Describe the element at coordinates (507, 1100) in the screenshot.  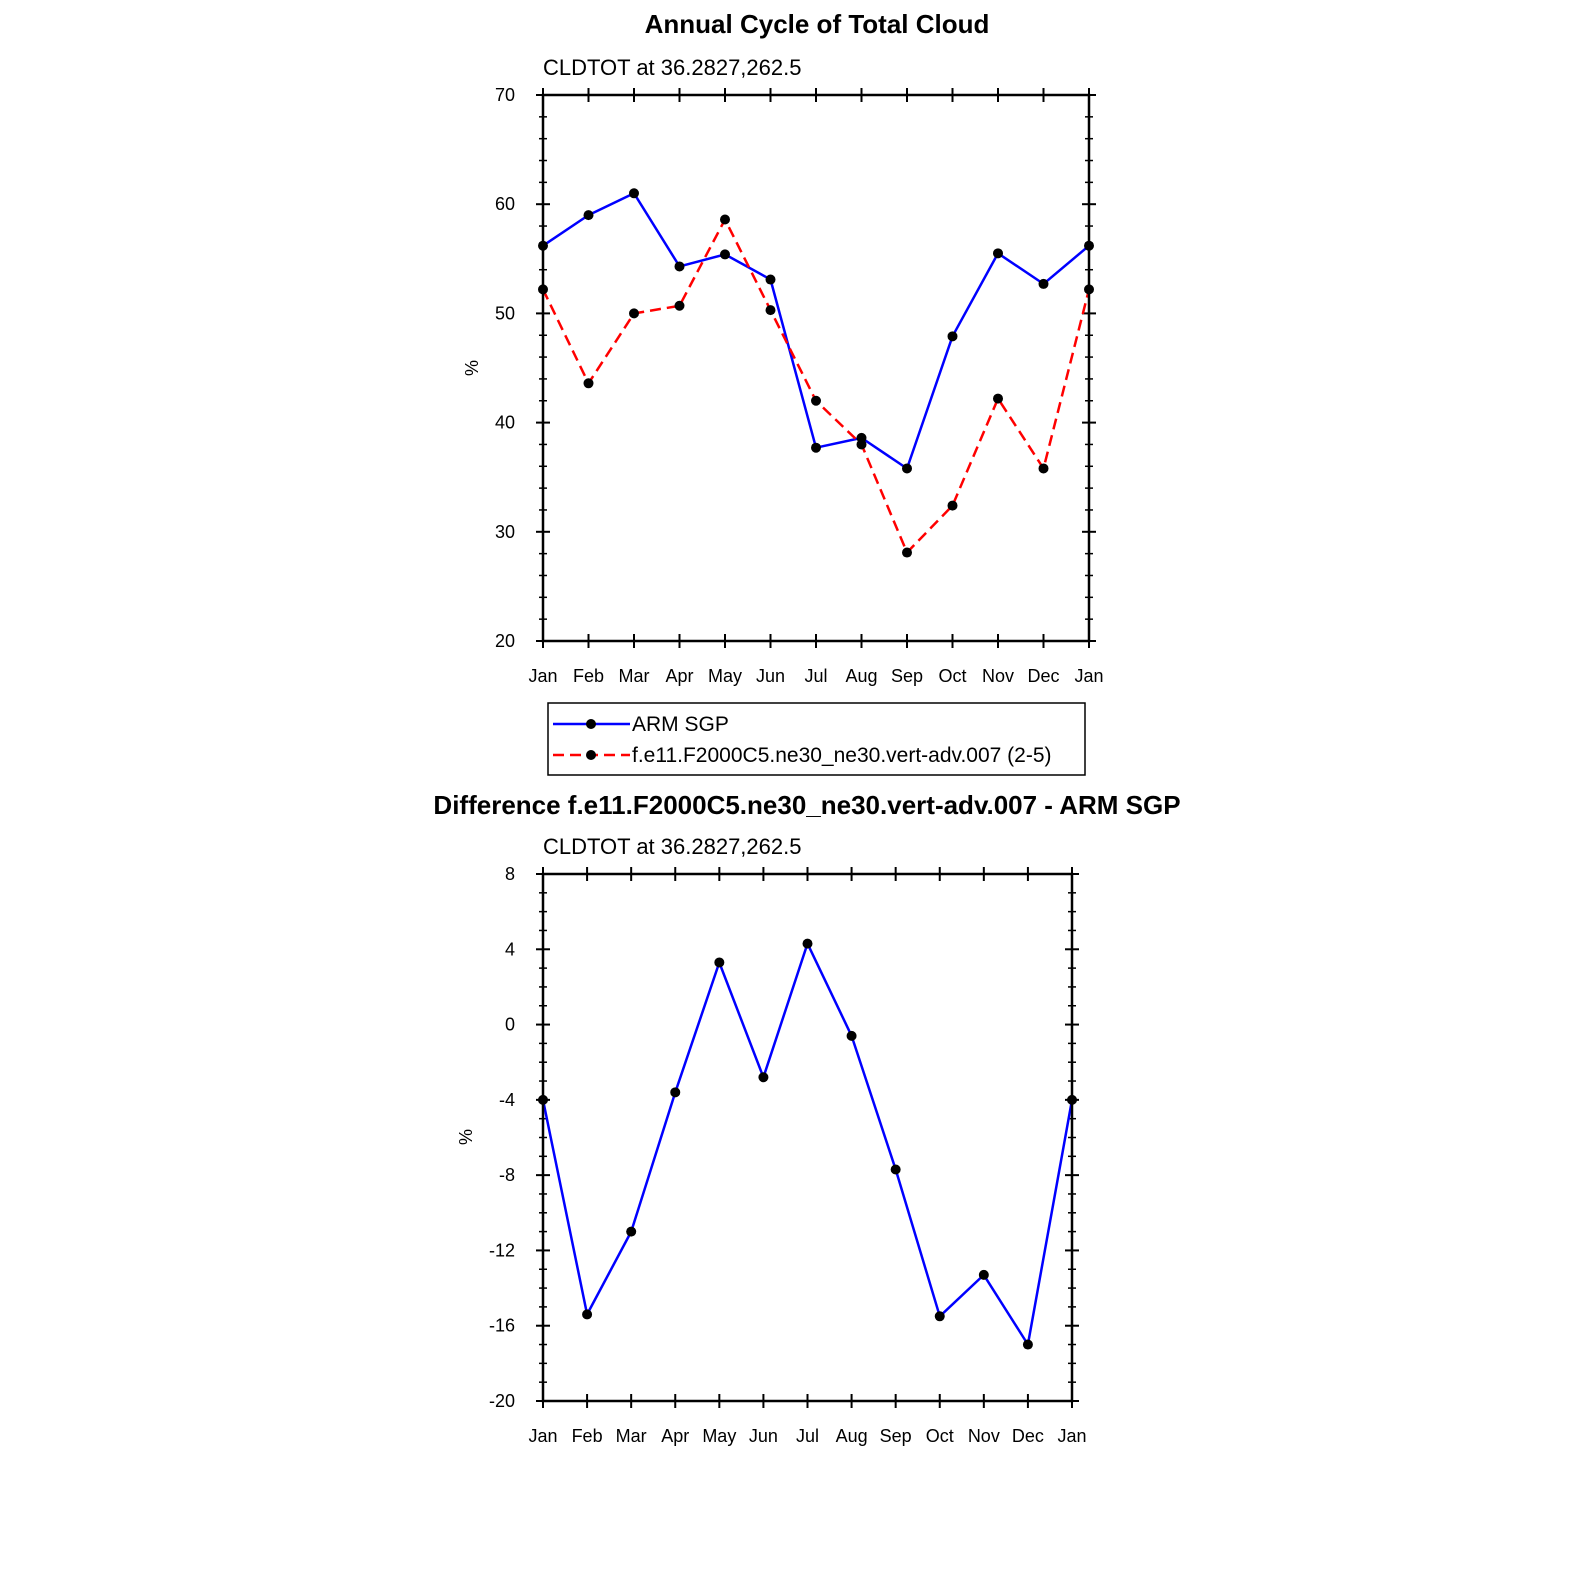
I see `y-tick-label: -4` at that location.